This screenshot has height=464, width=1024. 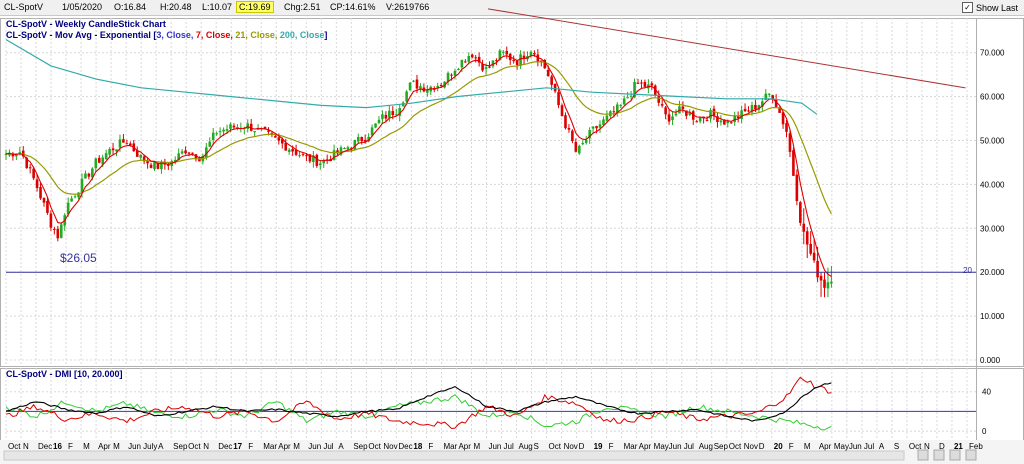 I want to click on show-last-checkbox: ✓, so click(x=967, y=7).